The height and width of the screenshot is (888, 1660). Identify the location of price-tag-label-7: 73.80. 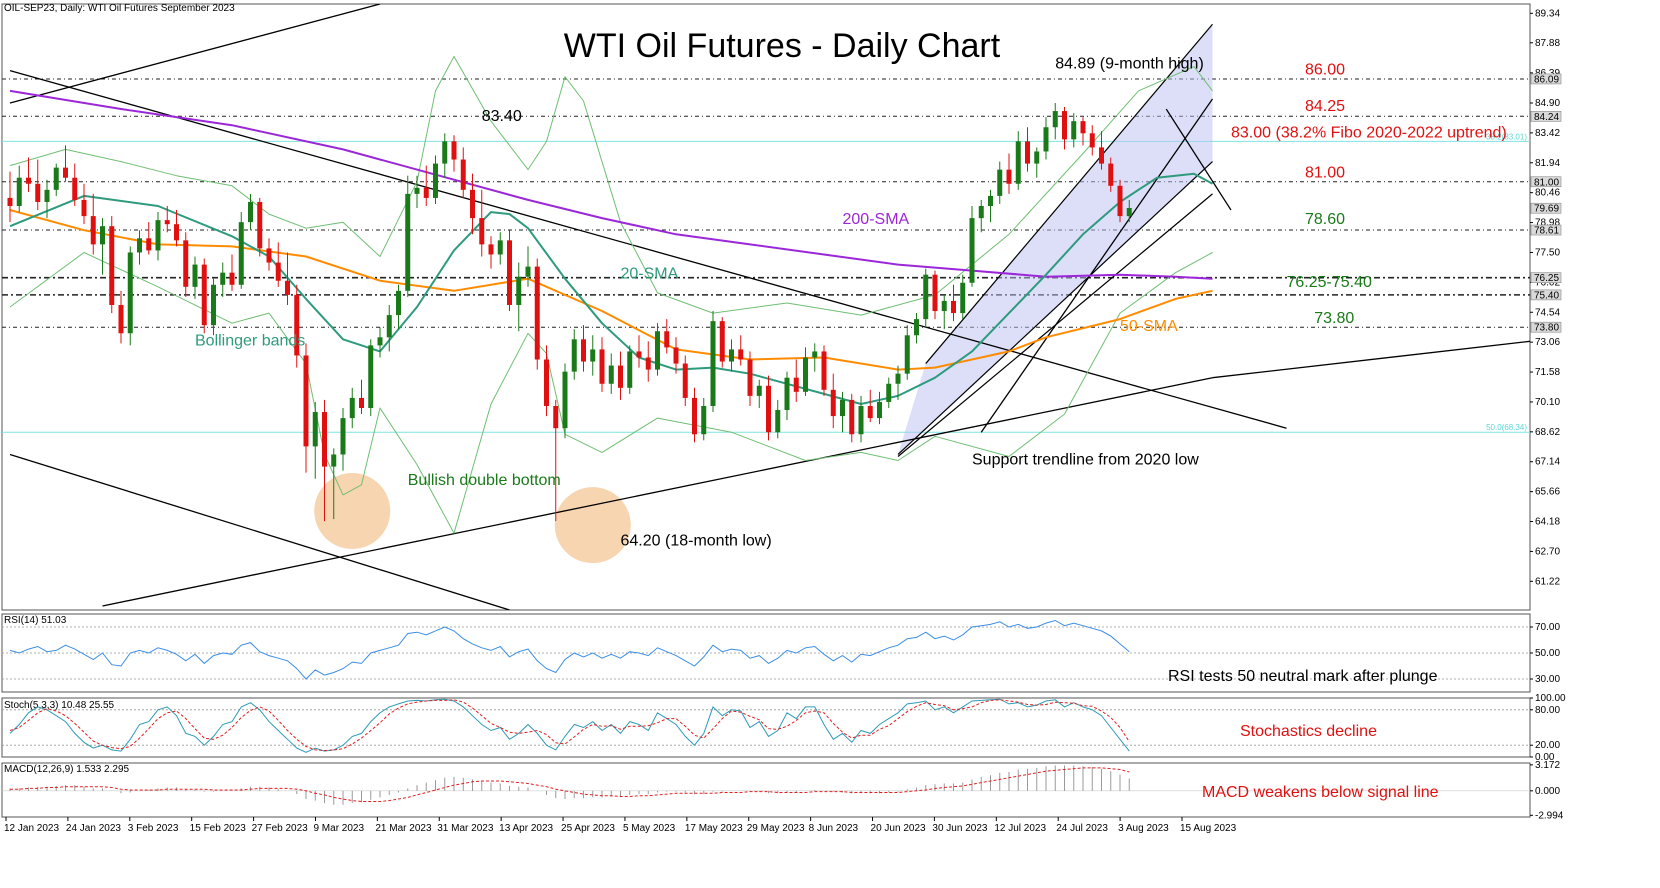
(1546, 328).